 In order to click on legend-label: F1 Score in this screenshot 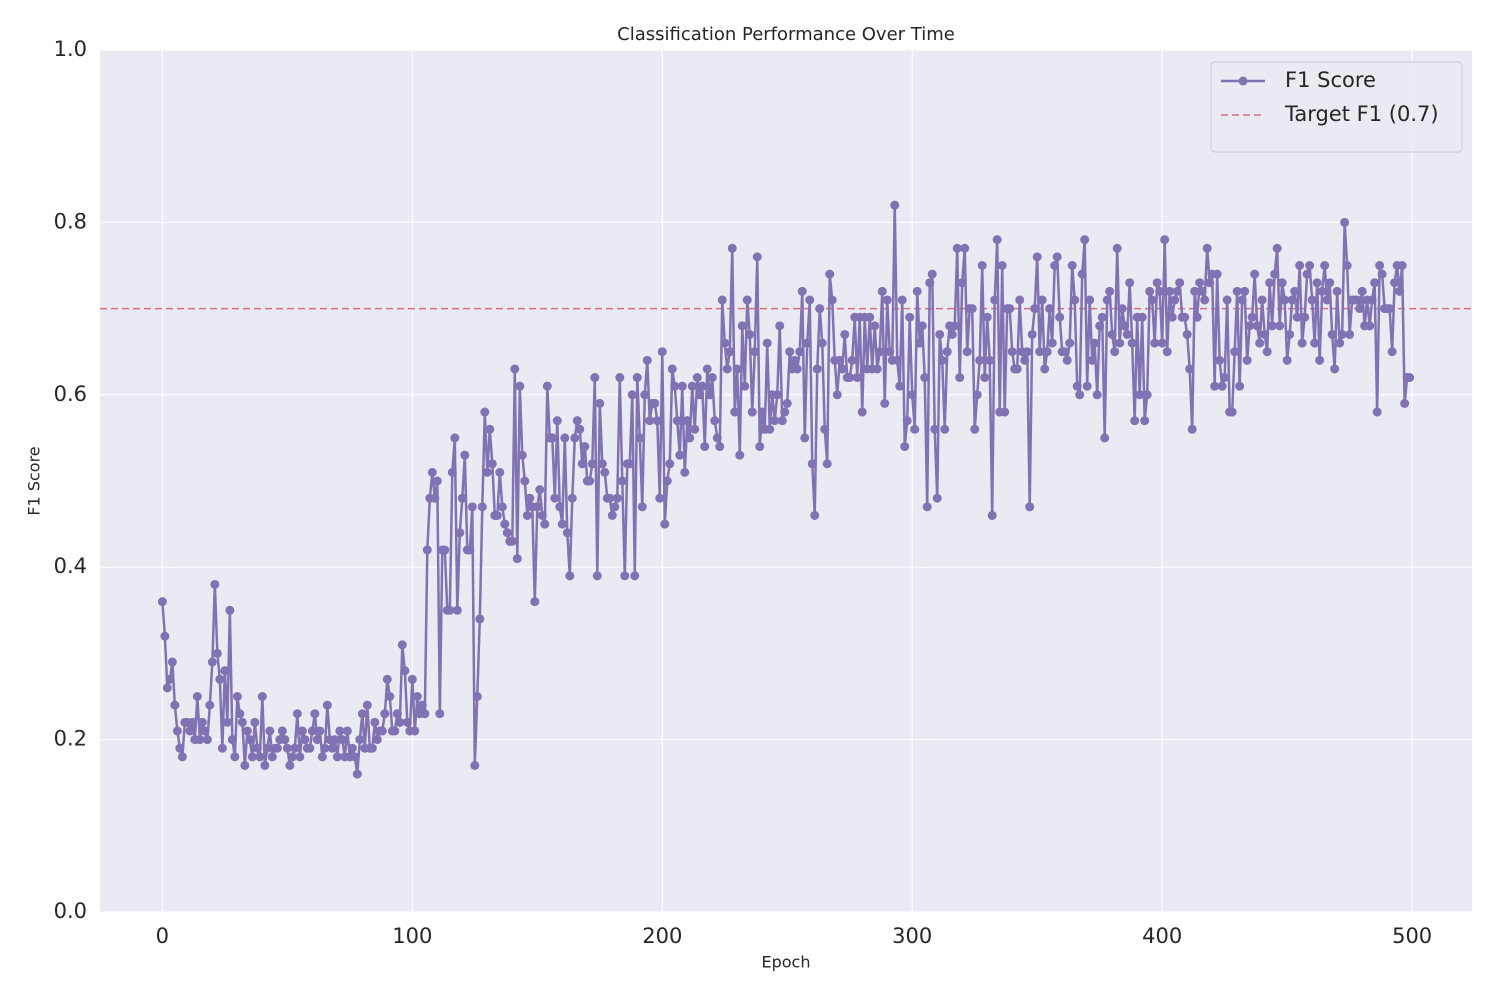, I will do `click(1330, 80)`.